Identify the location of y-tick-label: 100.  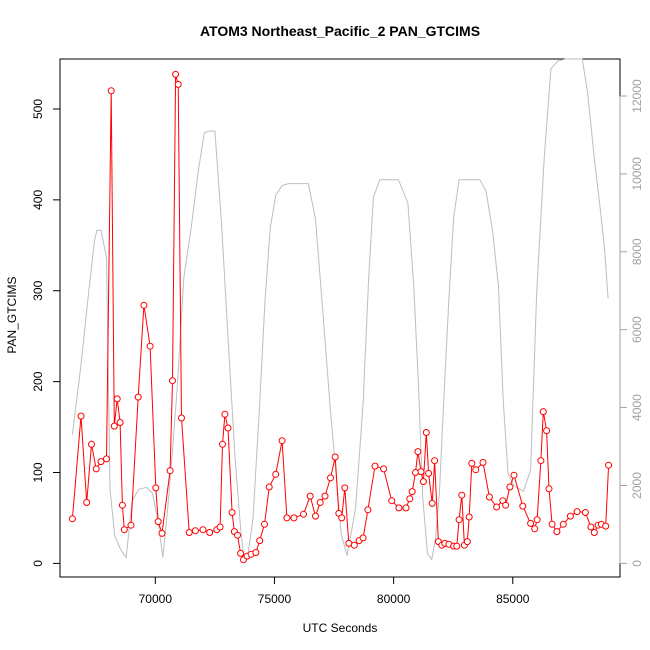
(38, 472).